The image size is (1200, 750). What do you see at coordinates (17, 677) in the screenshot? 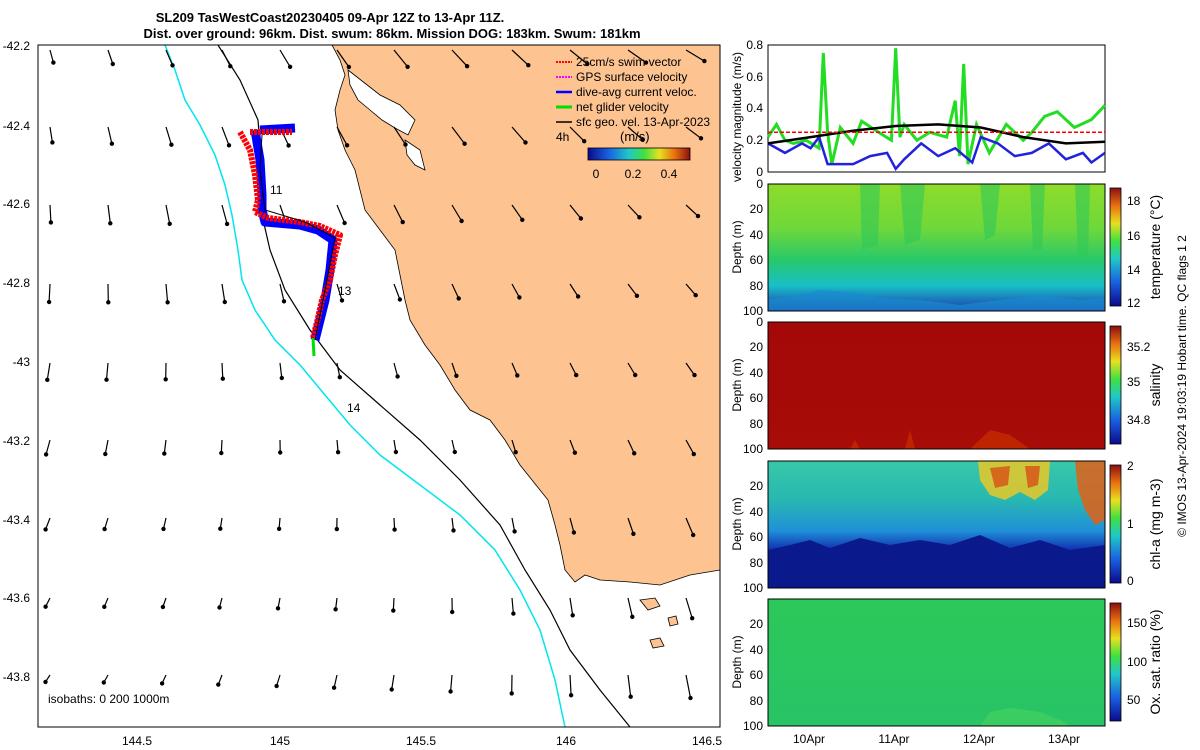
I see `map-y-tick-43.8: -43.8` at bounding box center [17, 677].